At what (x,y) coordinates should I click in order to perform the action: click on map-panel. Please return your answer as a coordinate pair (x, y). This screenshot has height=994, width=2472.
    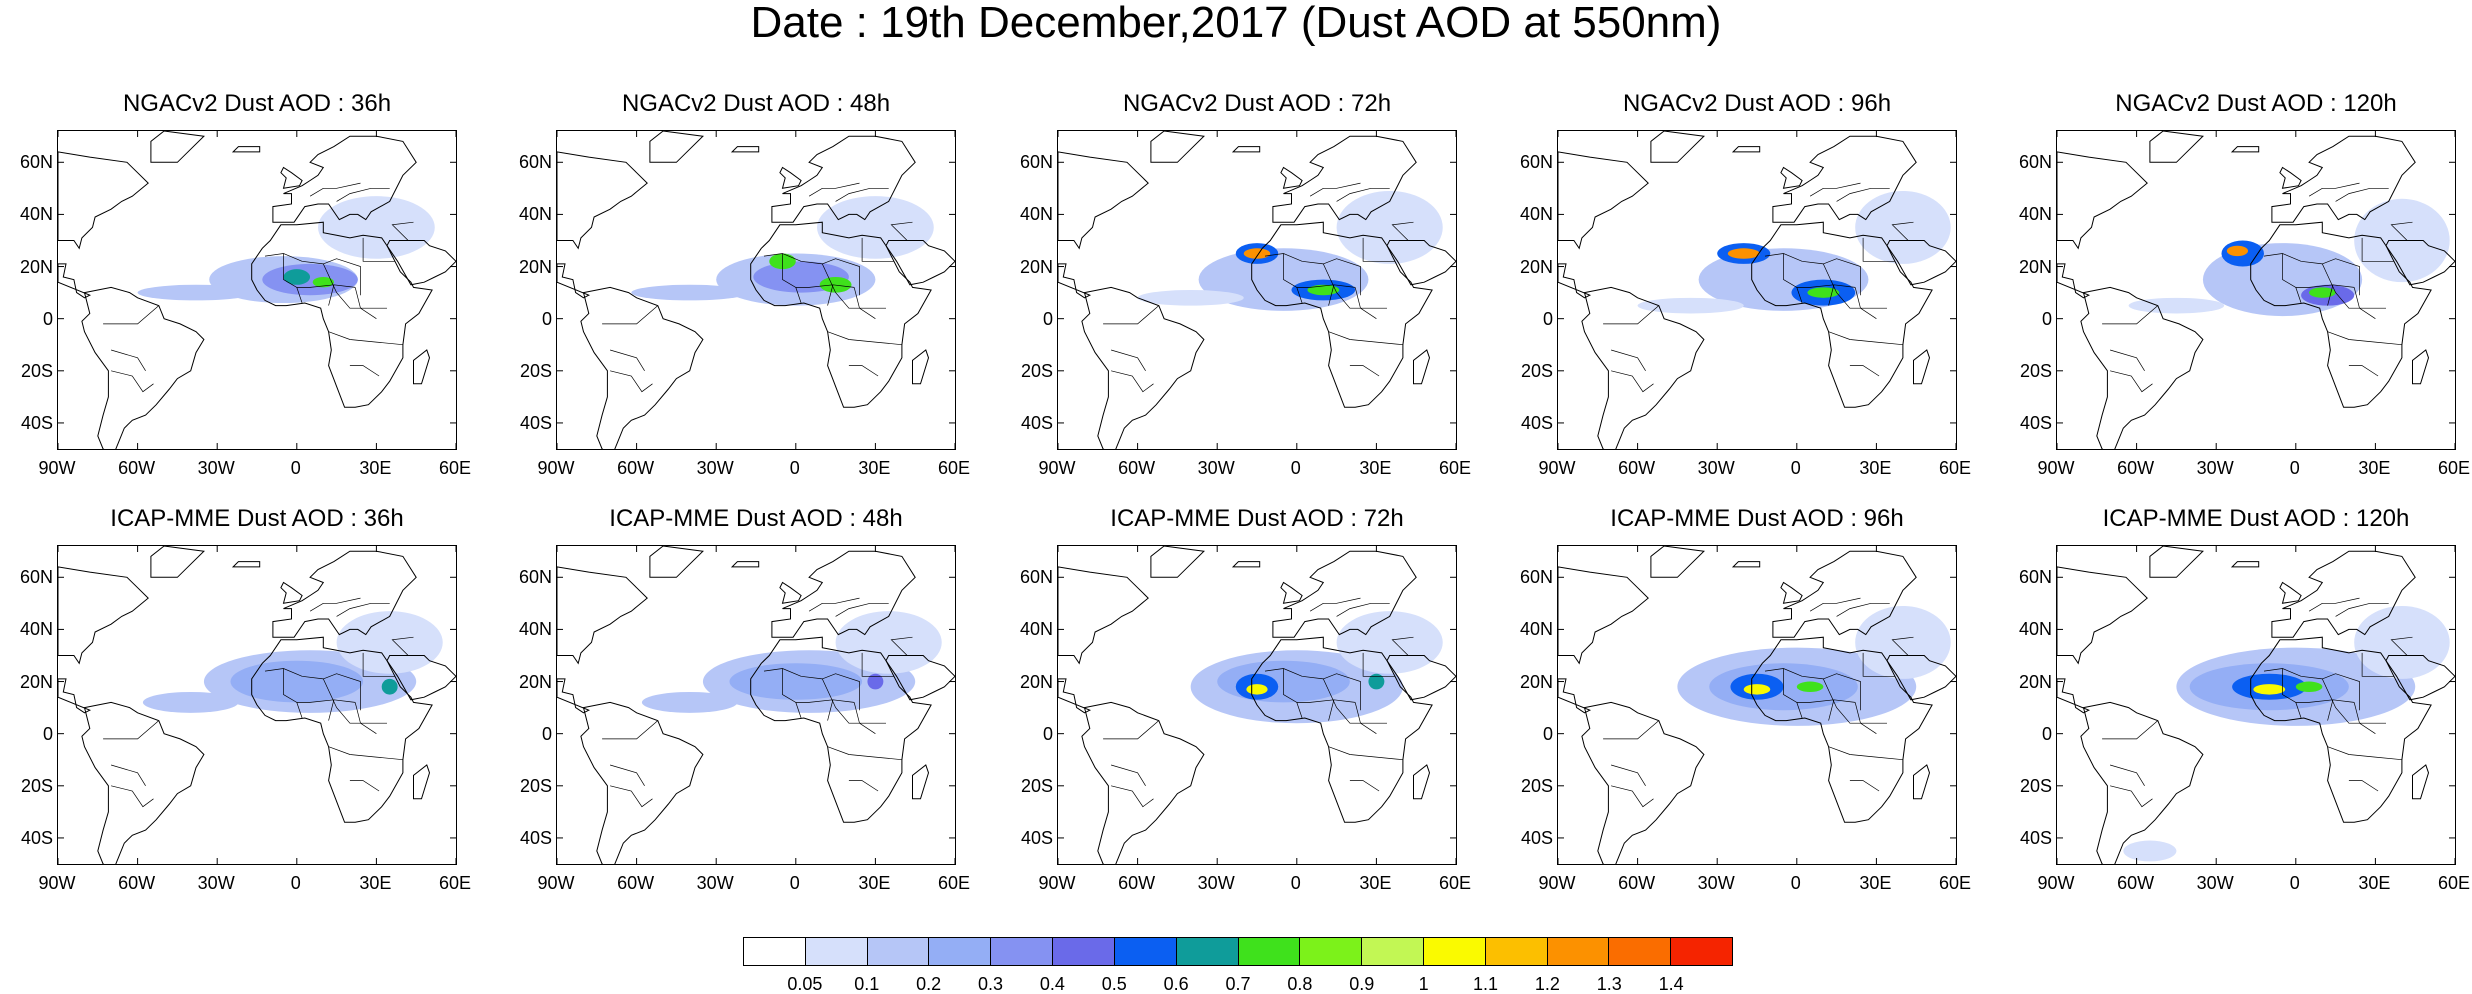
    Looking at the image, I should click on (756, 290).